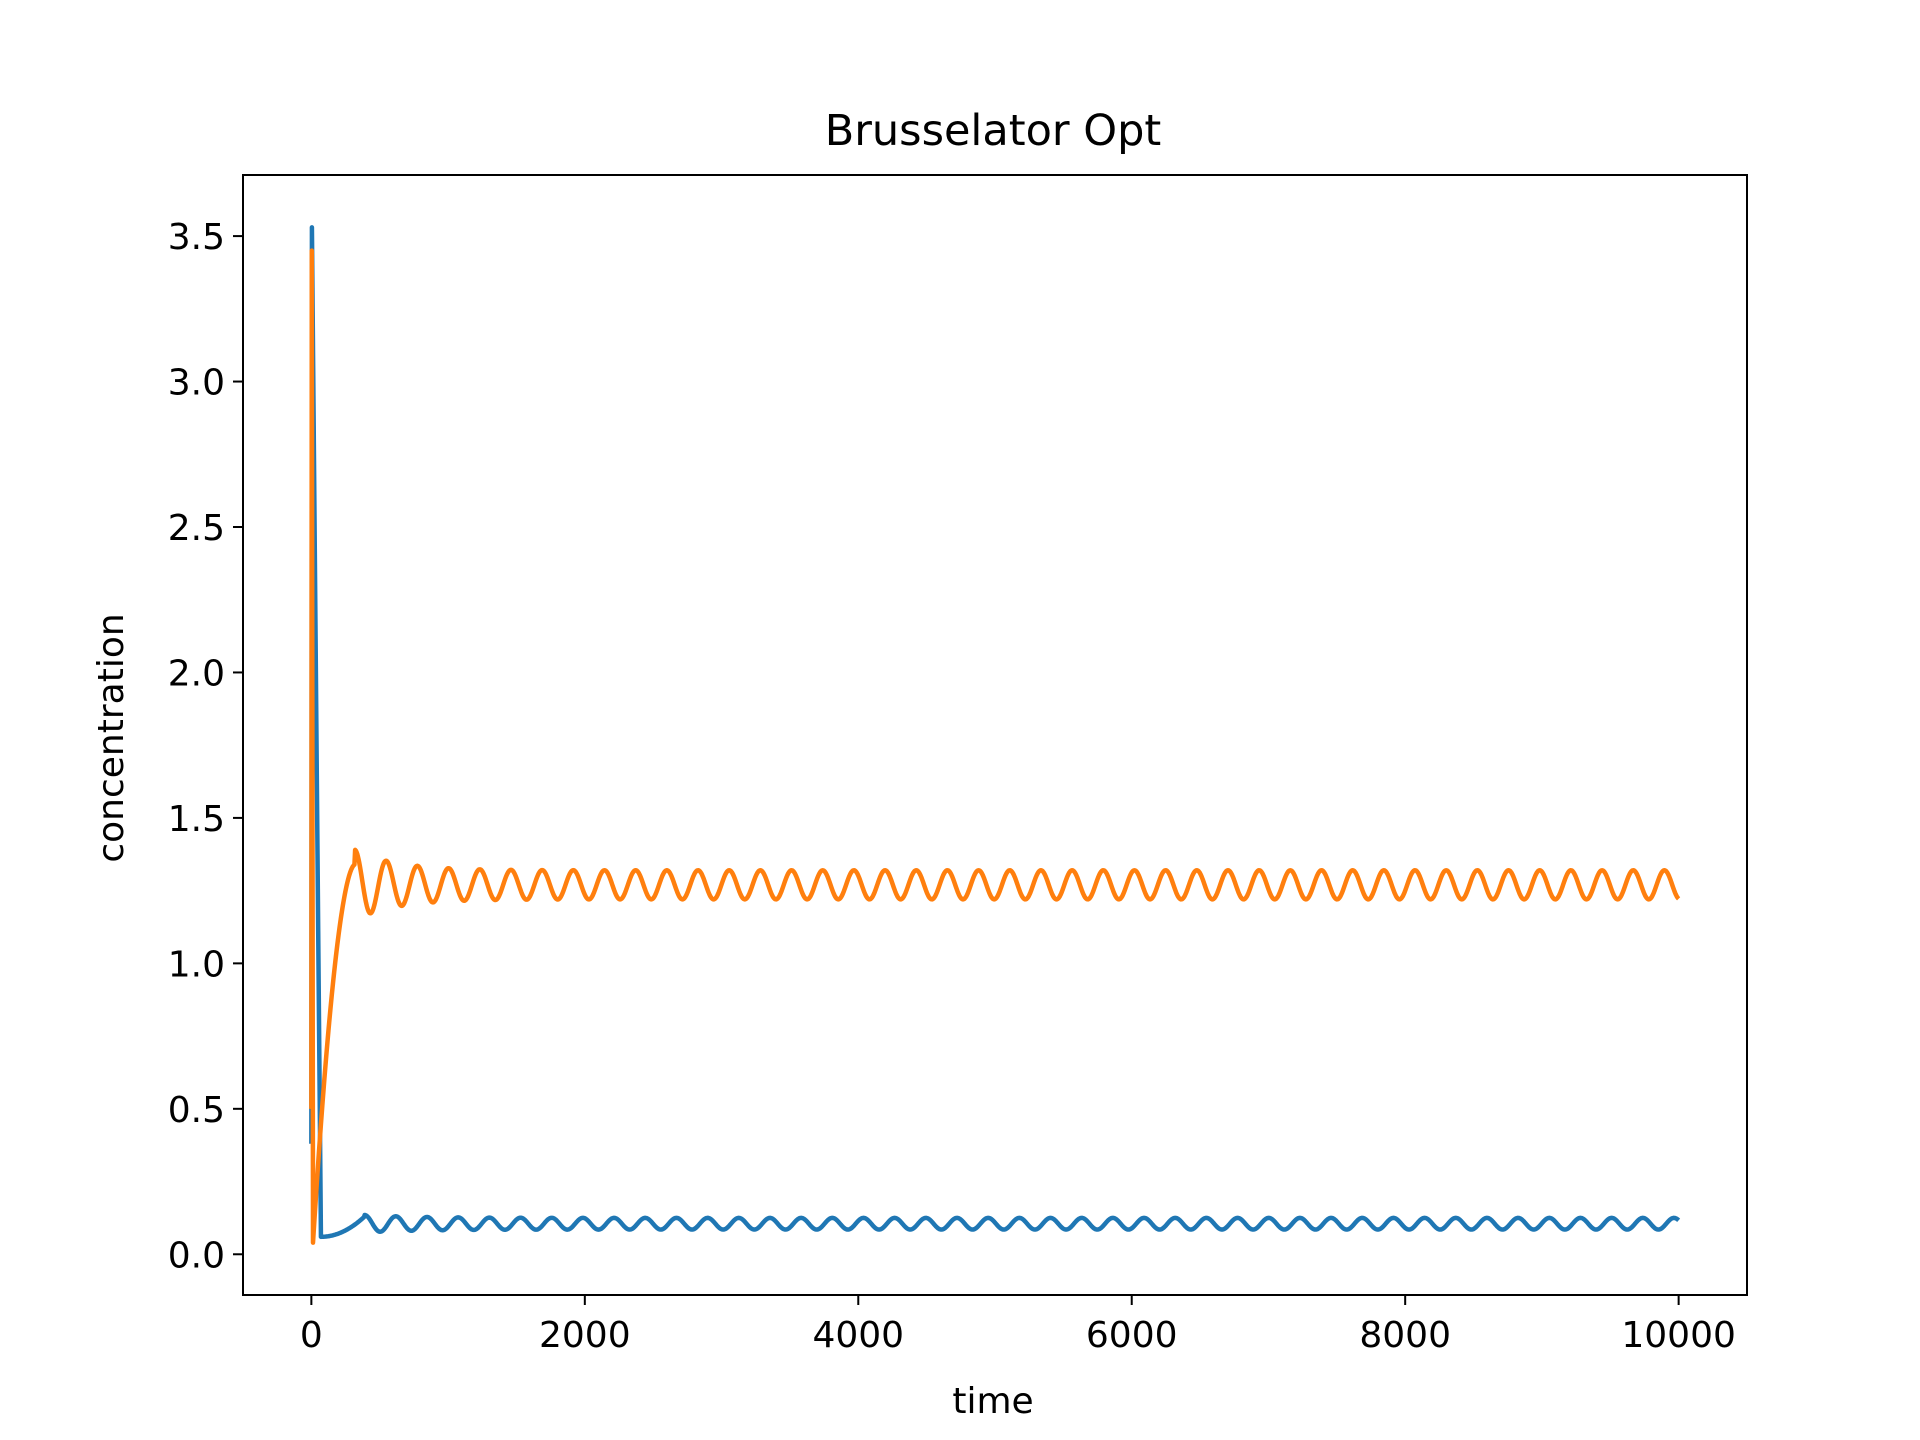  What do you see at coordinates (858, 1335) in the screenshot?
I see `x-tick-label: 4000` at bounding box center [858, 1335].